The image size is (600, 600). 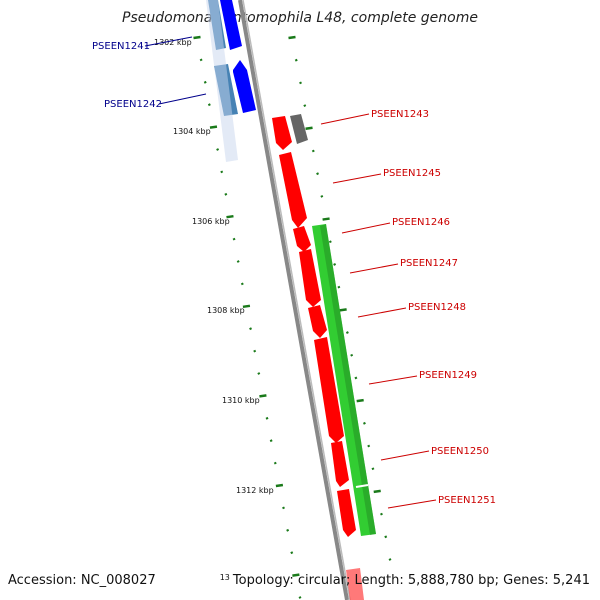 I want to click on feature-pseen1245, so click(x=293, y=190).